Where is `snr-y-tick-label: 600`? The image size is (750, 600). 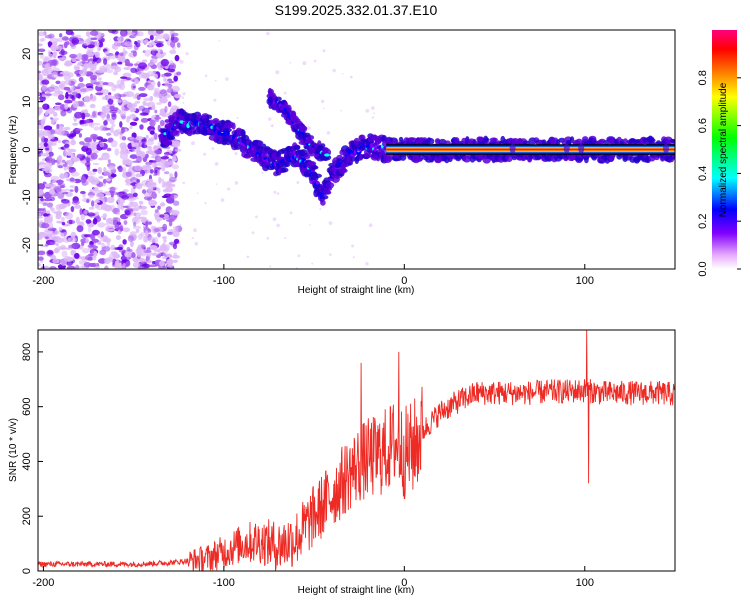
snr-y-tick-label: 600 is located at coordinates (27, 407).